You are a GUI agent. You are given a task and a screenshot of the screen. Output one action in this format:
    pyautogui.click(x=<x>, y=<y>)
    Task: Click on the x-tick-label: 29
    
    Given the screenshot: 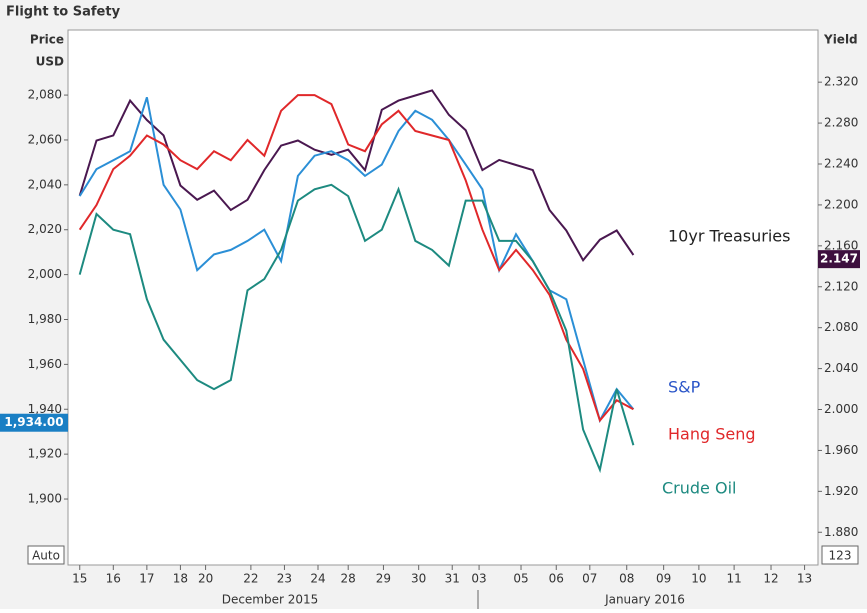 What is the action you would take?
    pyautogui.click(x=383, y=579)
    